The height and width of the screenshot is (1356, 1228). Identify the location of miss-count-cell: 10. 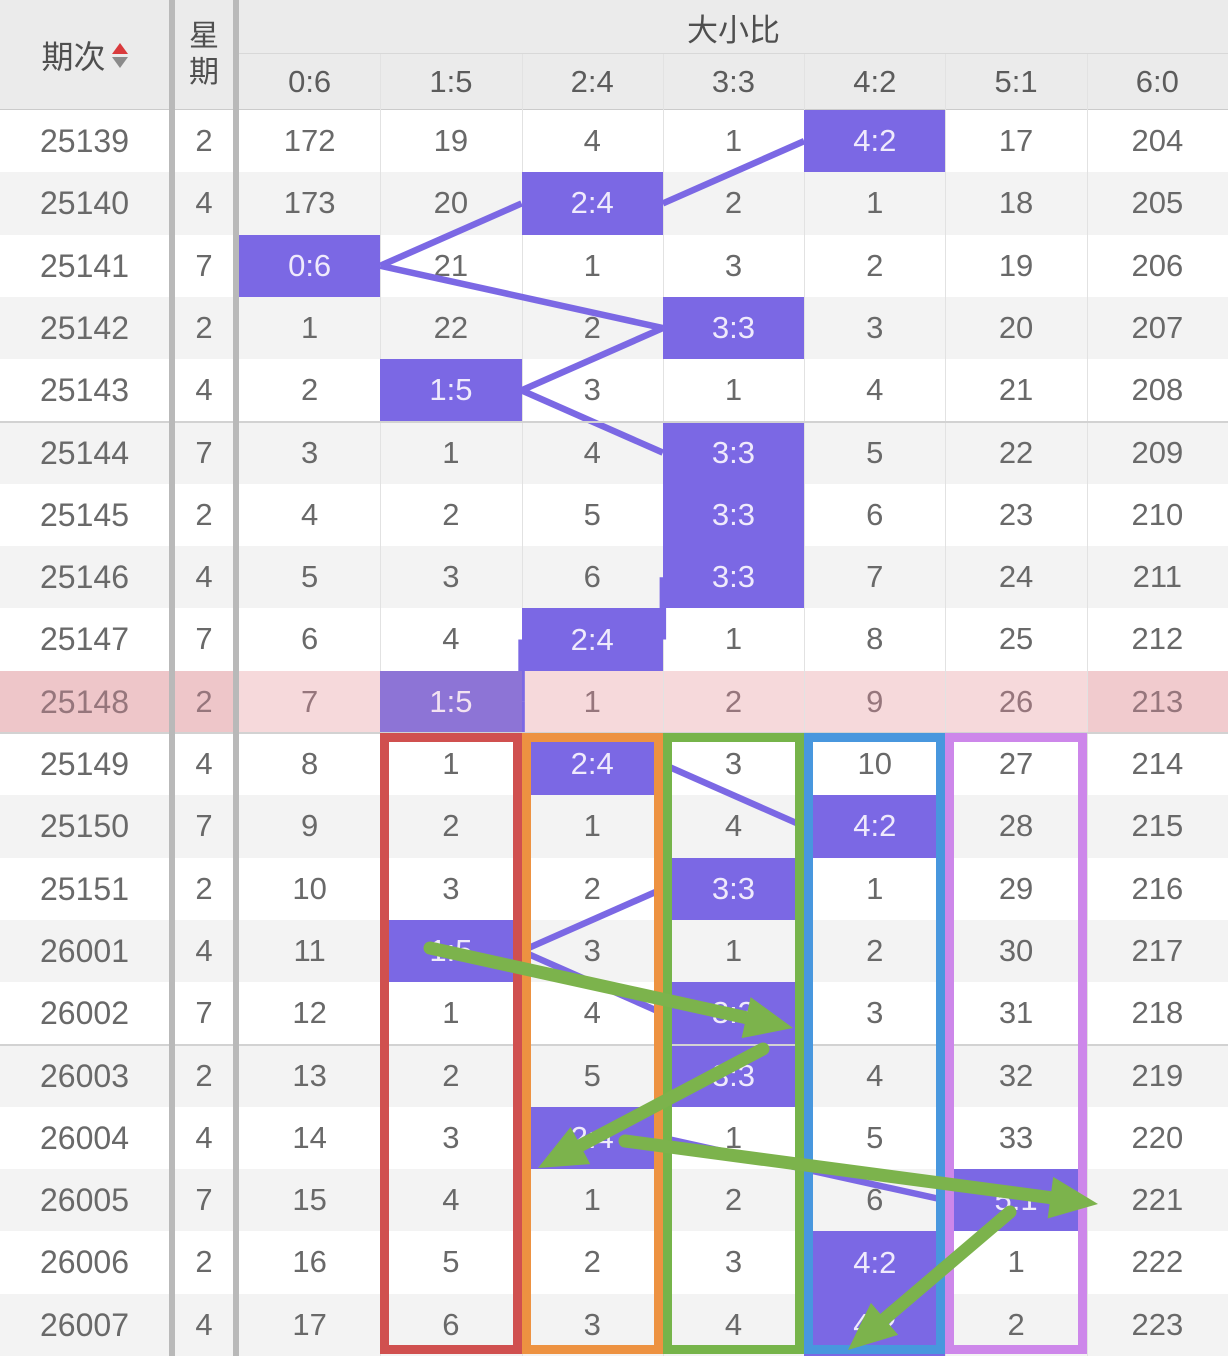
(309, 888).